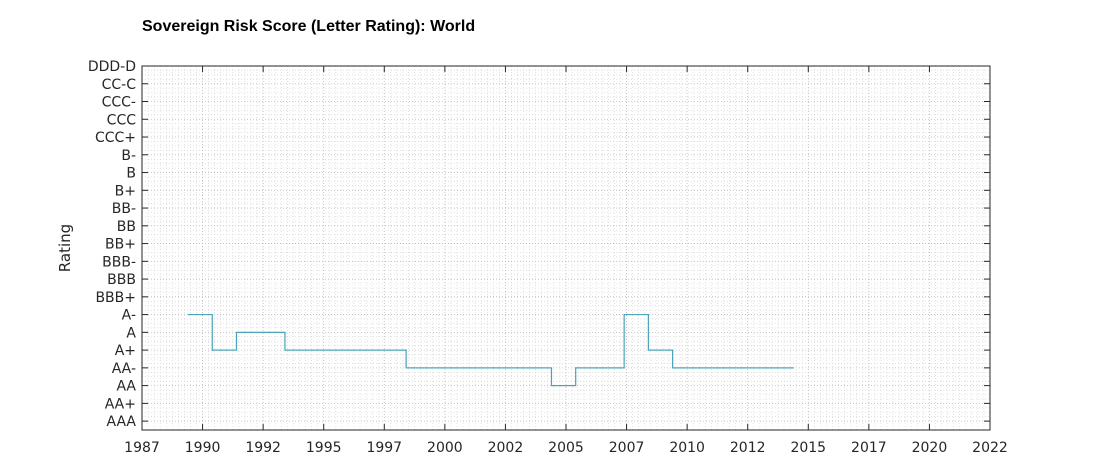 Image resolution: width=1094 pixels, height=469 pixels. Describe the element at coordinates (263, 448) in the screenshot. I see `x-tick-label: 1992` at that location.